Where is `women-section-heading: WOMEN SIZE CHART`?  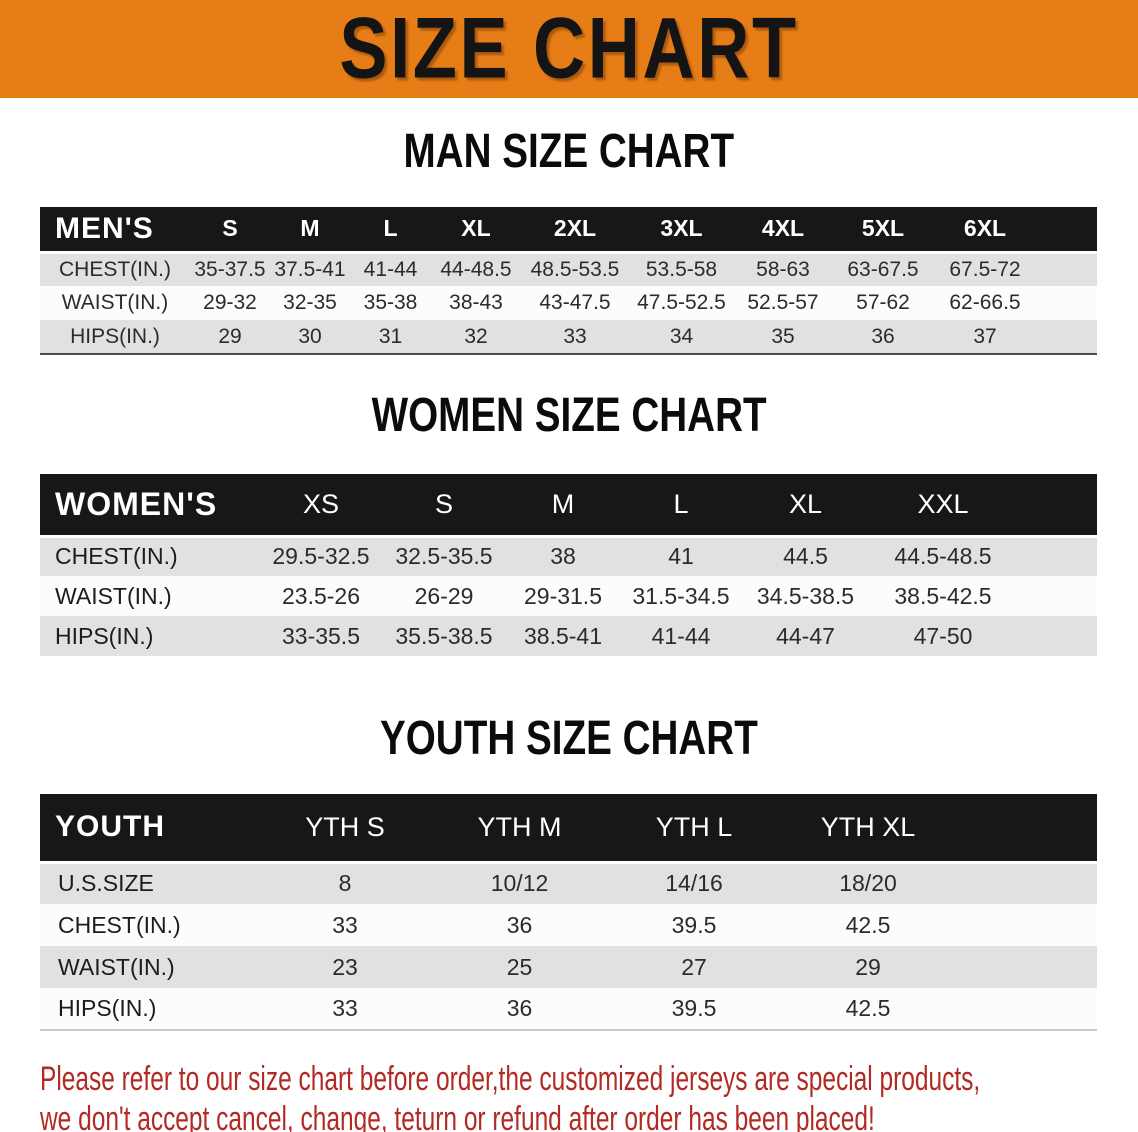
women-section-heading: WOMEN SIZE CHART is located at coordinates (569, 418).